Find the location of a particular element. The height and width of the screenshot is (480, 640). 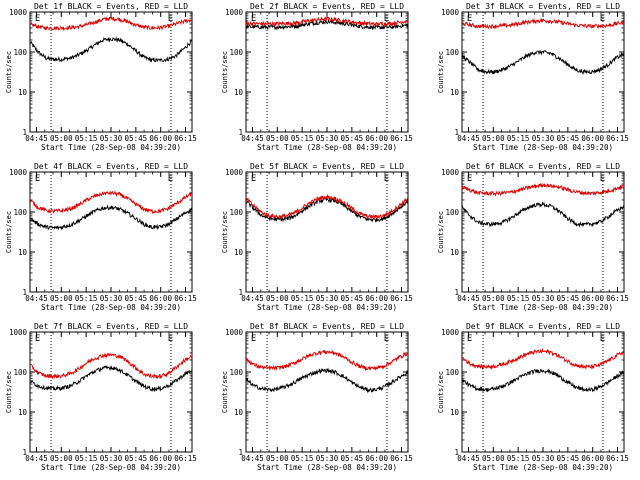

chart-title: Det 3f BLACK = Events, RED = LLD is located at coordinates (543, 6).